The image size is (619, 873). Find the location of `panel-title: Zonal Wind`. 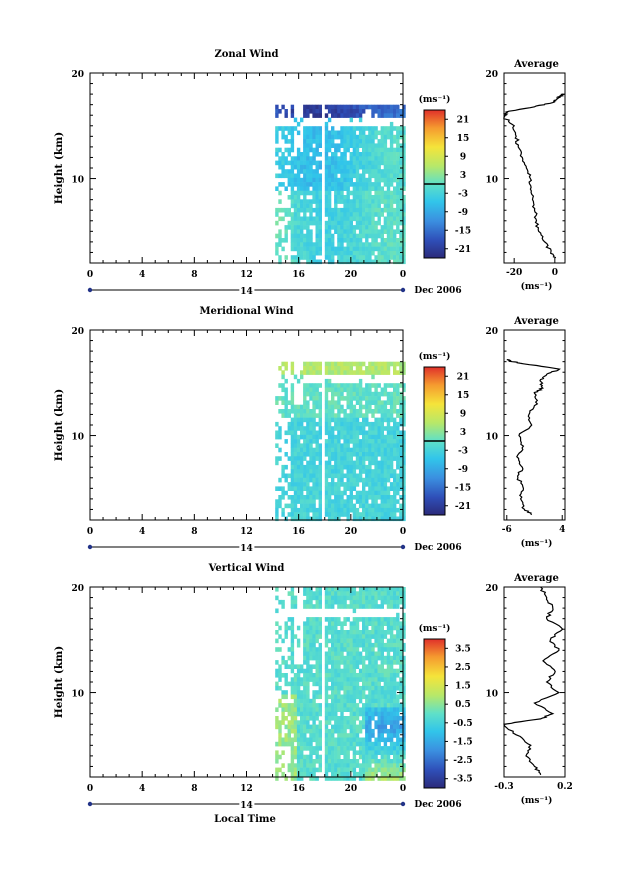

panel-title: Zonal Wind is located at coordinates (246, 54).